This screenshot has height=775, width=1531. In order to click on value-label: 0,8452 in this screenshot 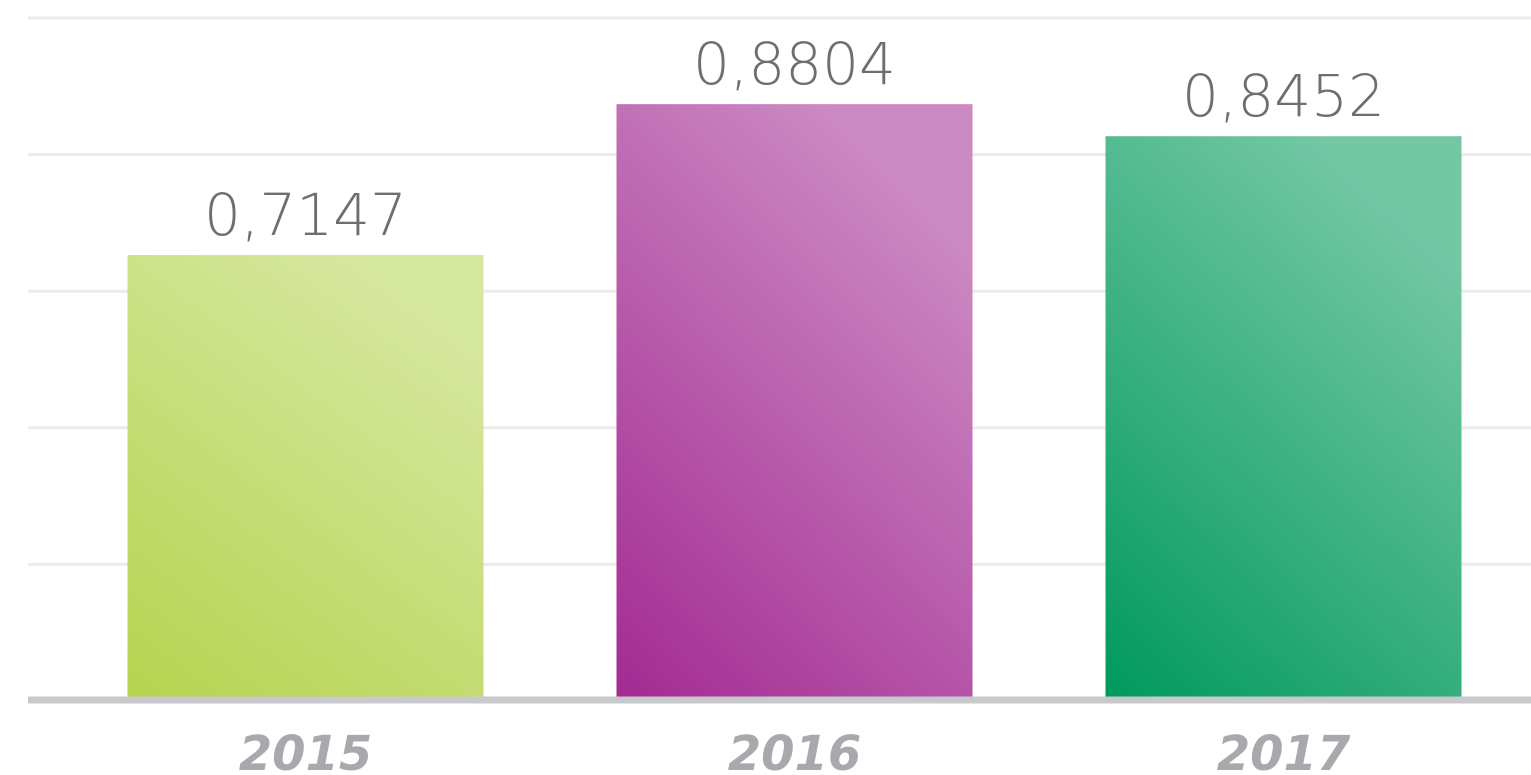, I will do `click(1283, 96)`.